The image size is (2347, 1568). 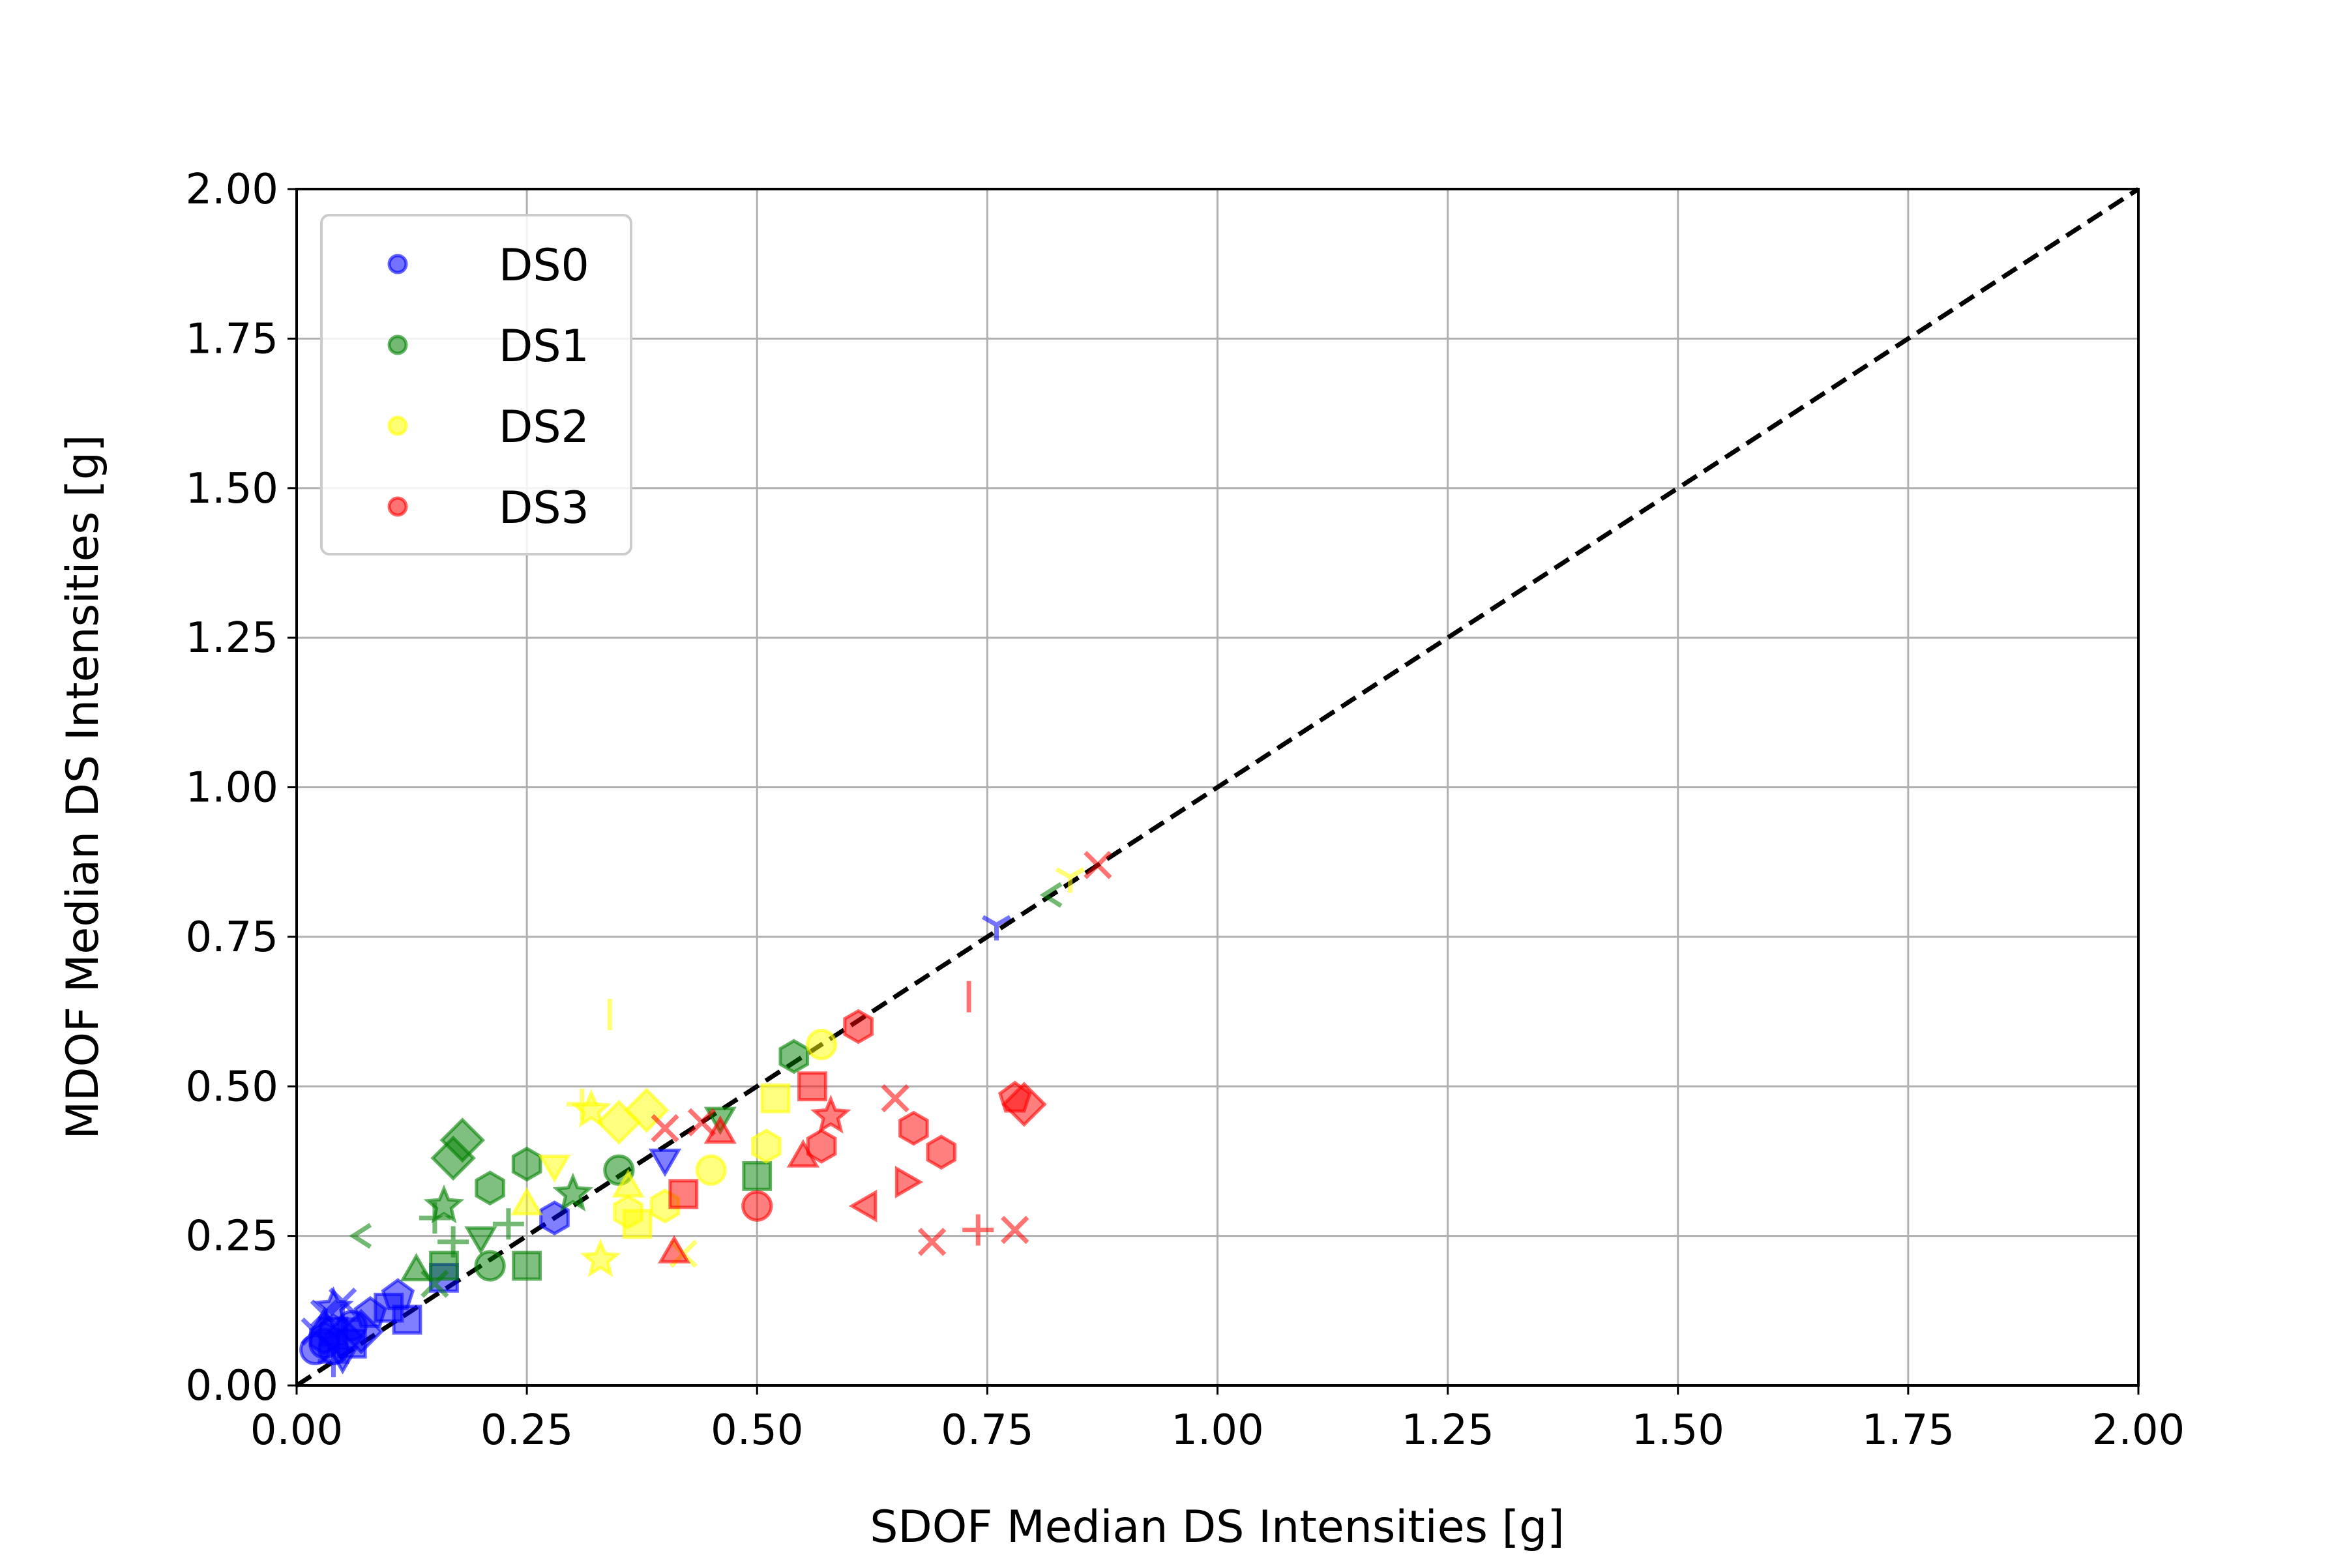 What do you see at coordinates (1217, 1527) in the screenshot?
I see `x-axis-label: SDOF Median DS Intensities [g]` at bounding box center [1217, 1527].